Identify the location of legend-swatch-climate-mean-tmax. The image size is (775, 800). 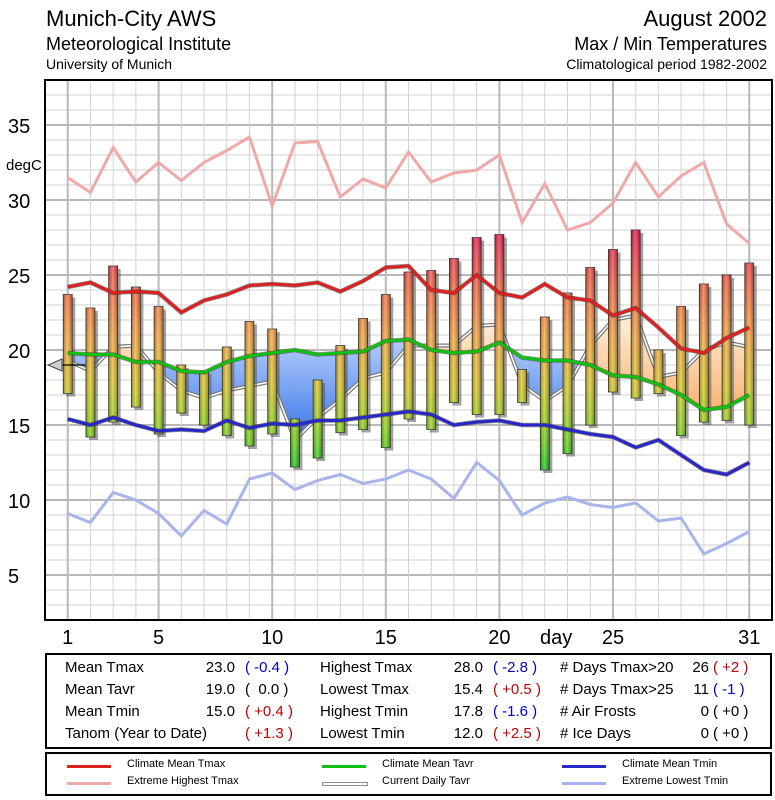
(89, 766).